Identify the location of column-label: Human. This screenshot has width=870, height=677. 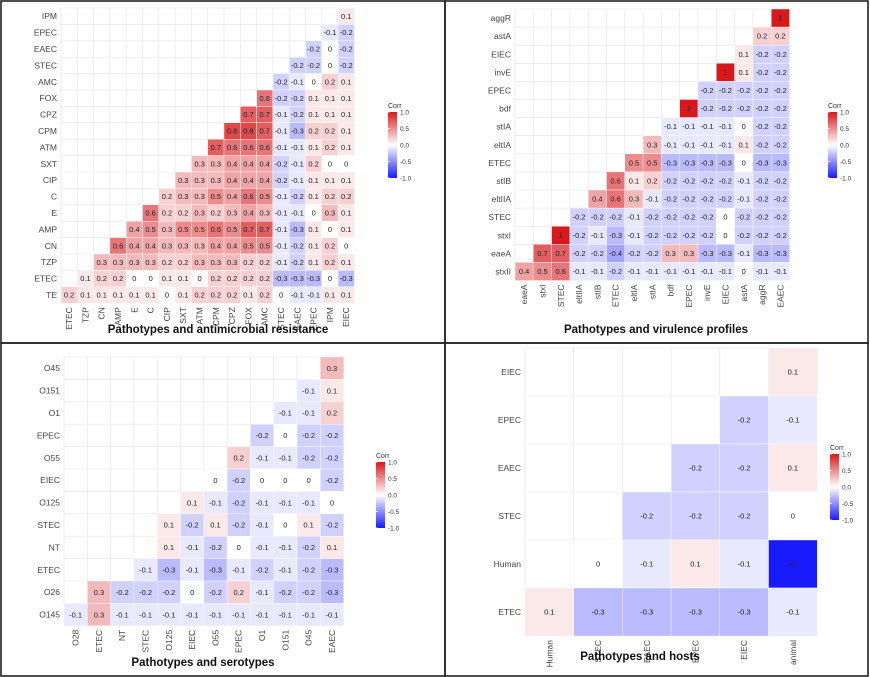
(549, 654).